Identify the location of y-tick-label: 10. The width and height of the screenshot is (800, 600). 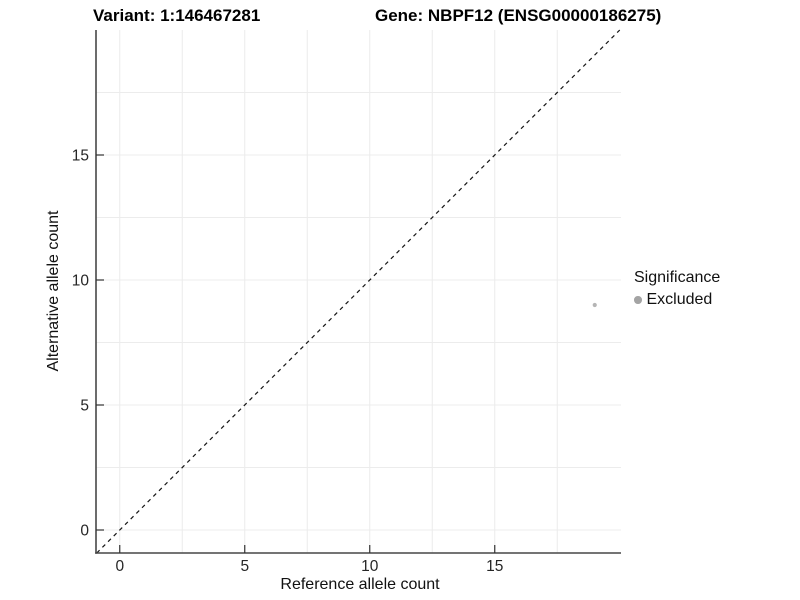
(81, 281).